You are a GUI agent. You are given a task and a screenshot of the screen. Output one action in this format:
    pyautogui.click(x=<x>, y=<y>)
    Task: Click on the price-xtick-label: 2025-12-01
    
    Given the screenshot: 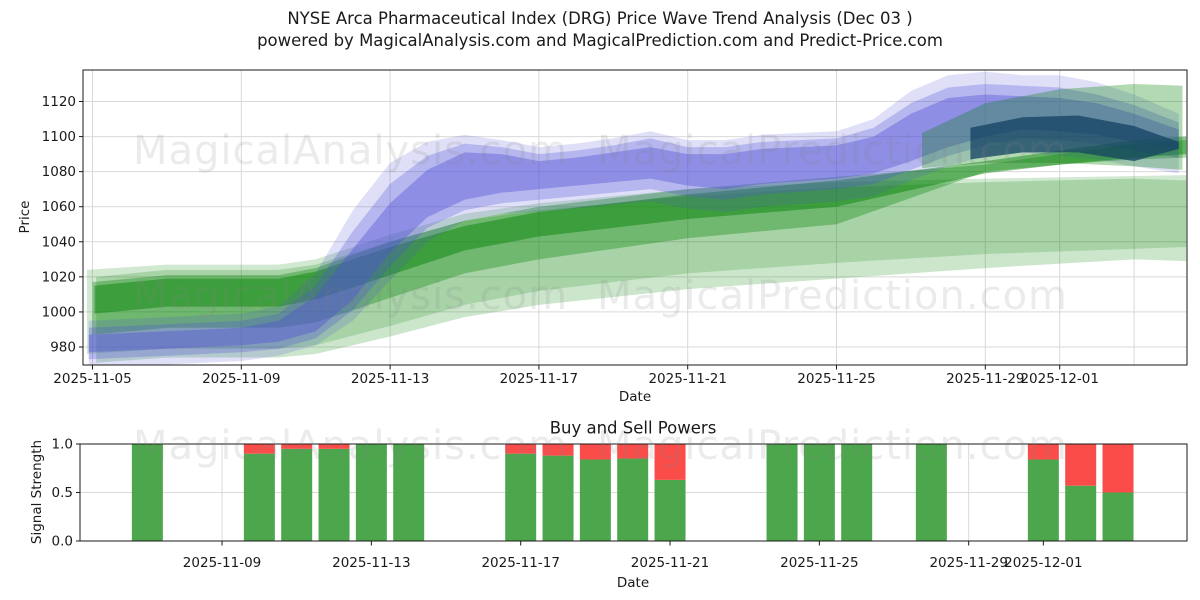 What is the action you would take?
    pyautogui.click(x=1059, y=379)
    